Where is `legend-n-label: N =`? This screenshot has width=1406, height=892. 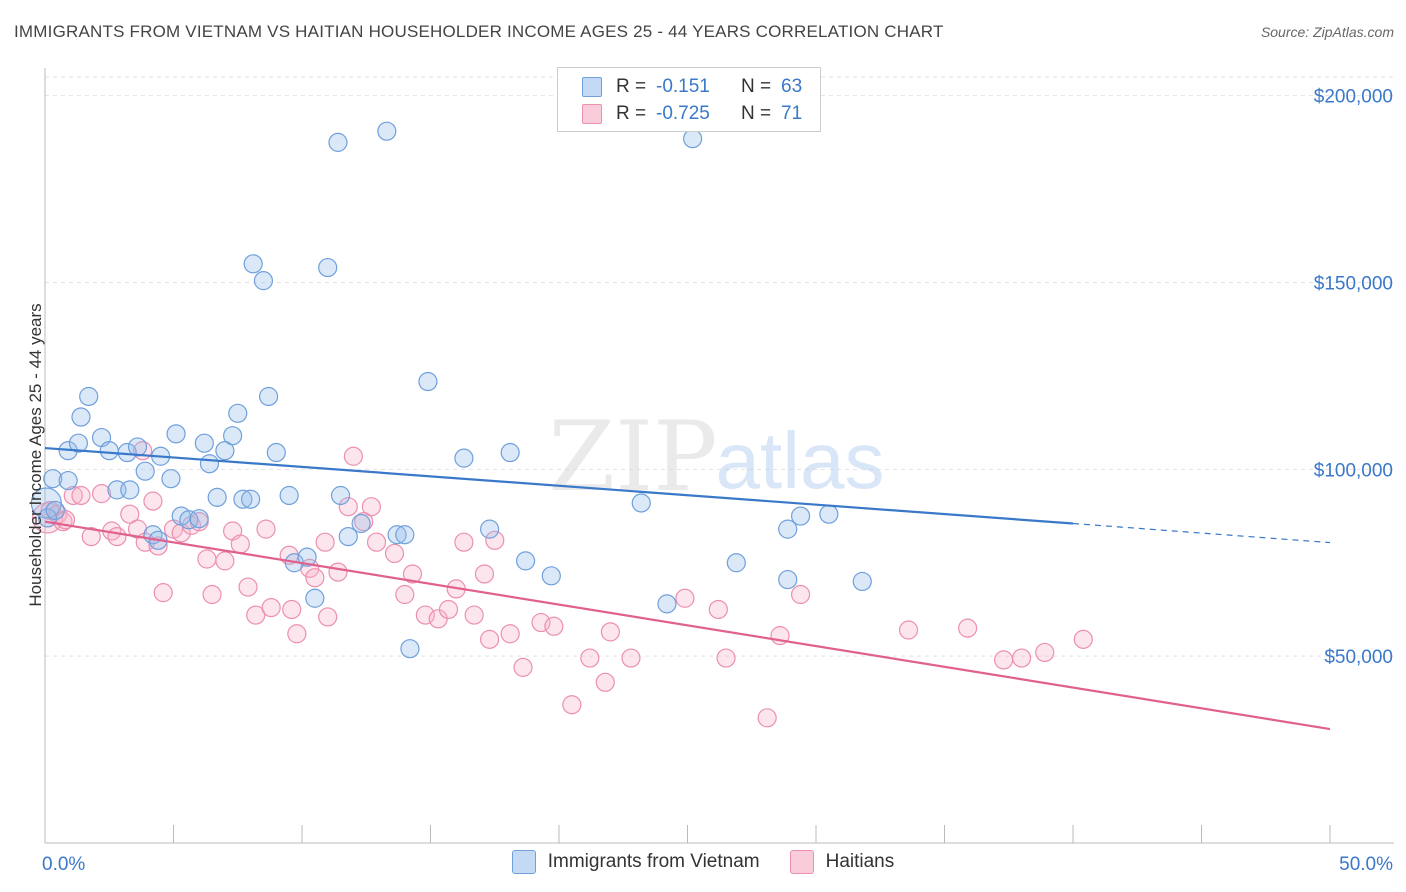 legend-n-label: N = is located at coordinates (756, 113).